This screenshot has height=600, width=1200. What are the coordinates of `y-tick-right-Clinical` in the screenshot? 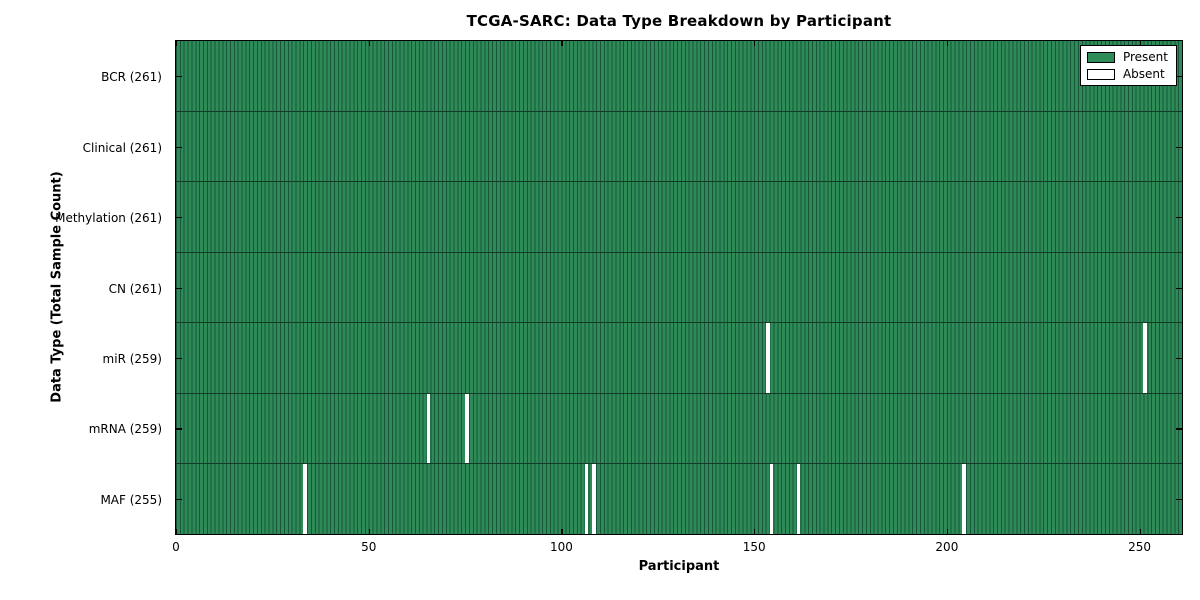 It's located at (1179, 147).